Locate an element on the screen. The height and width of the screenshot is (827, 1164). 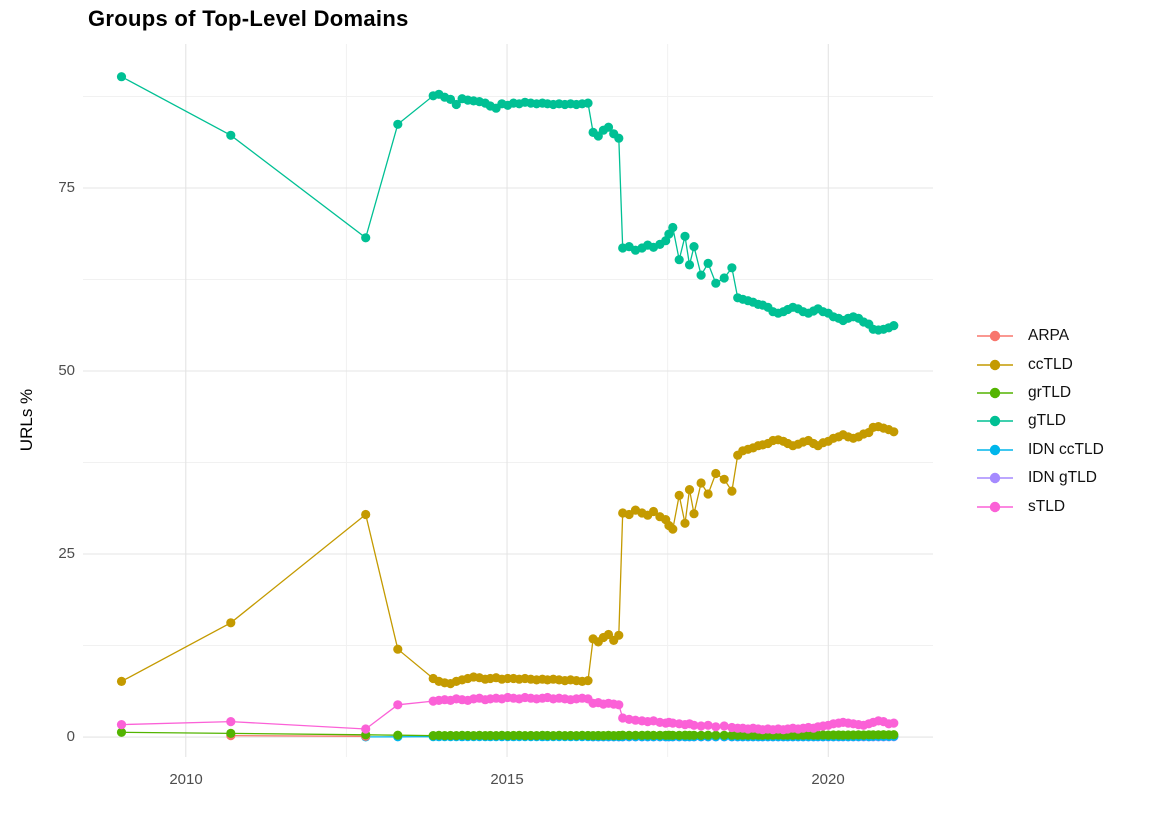
legend-label: sTLD is located at coordinates (1047, 506).